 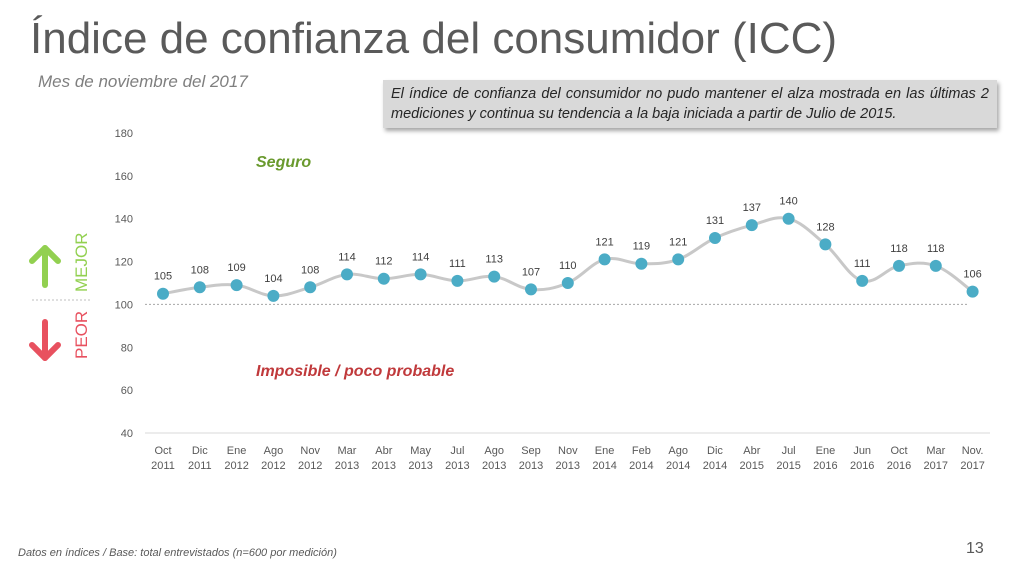 I want to click on y-tick-label: 120, so click(x=124, y=263).